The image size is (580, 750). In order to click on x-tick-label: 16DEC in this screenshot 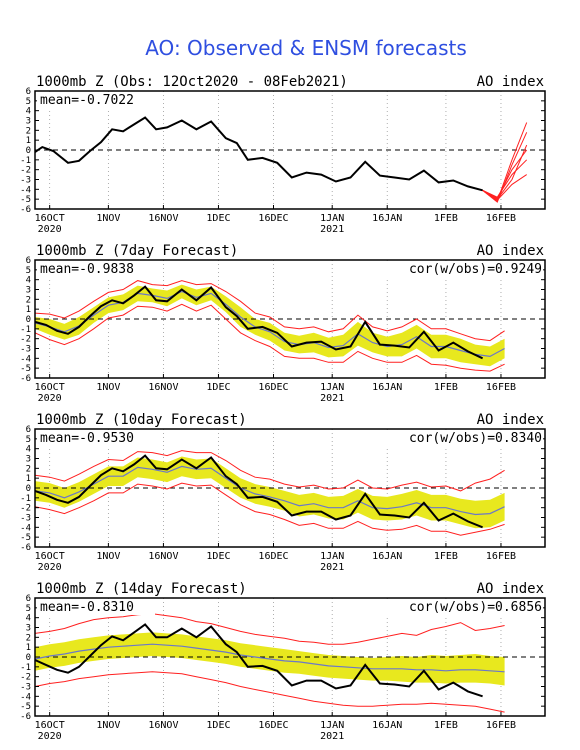, I will do `click(273, 556)`.